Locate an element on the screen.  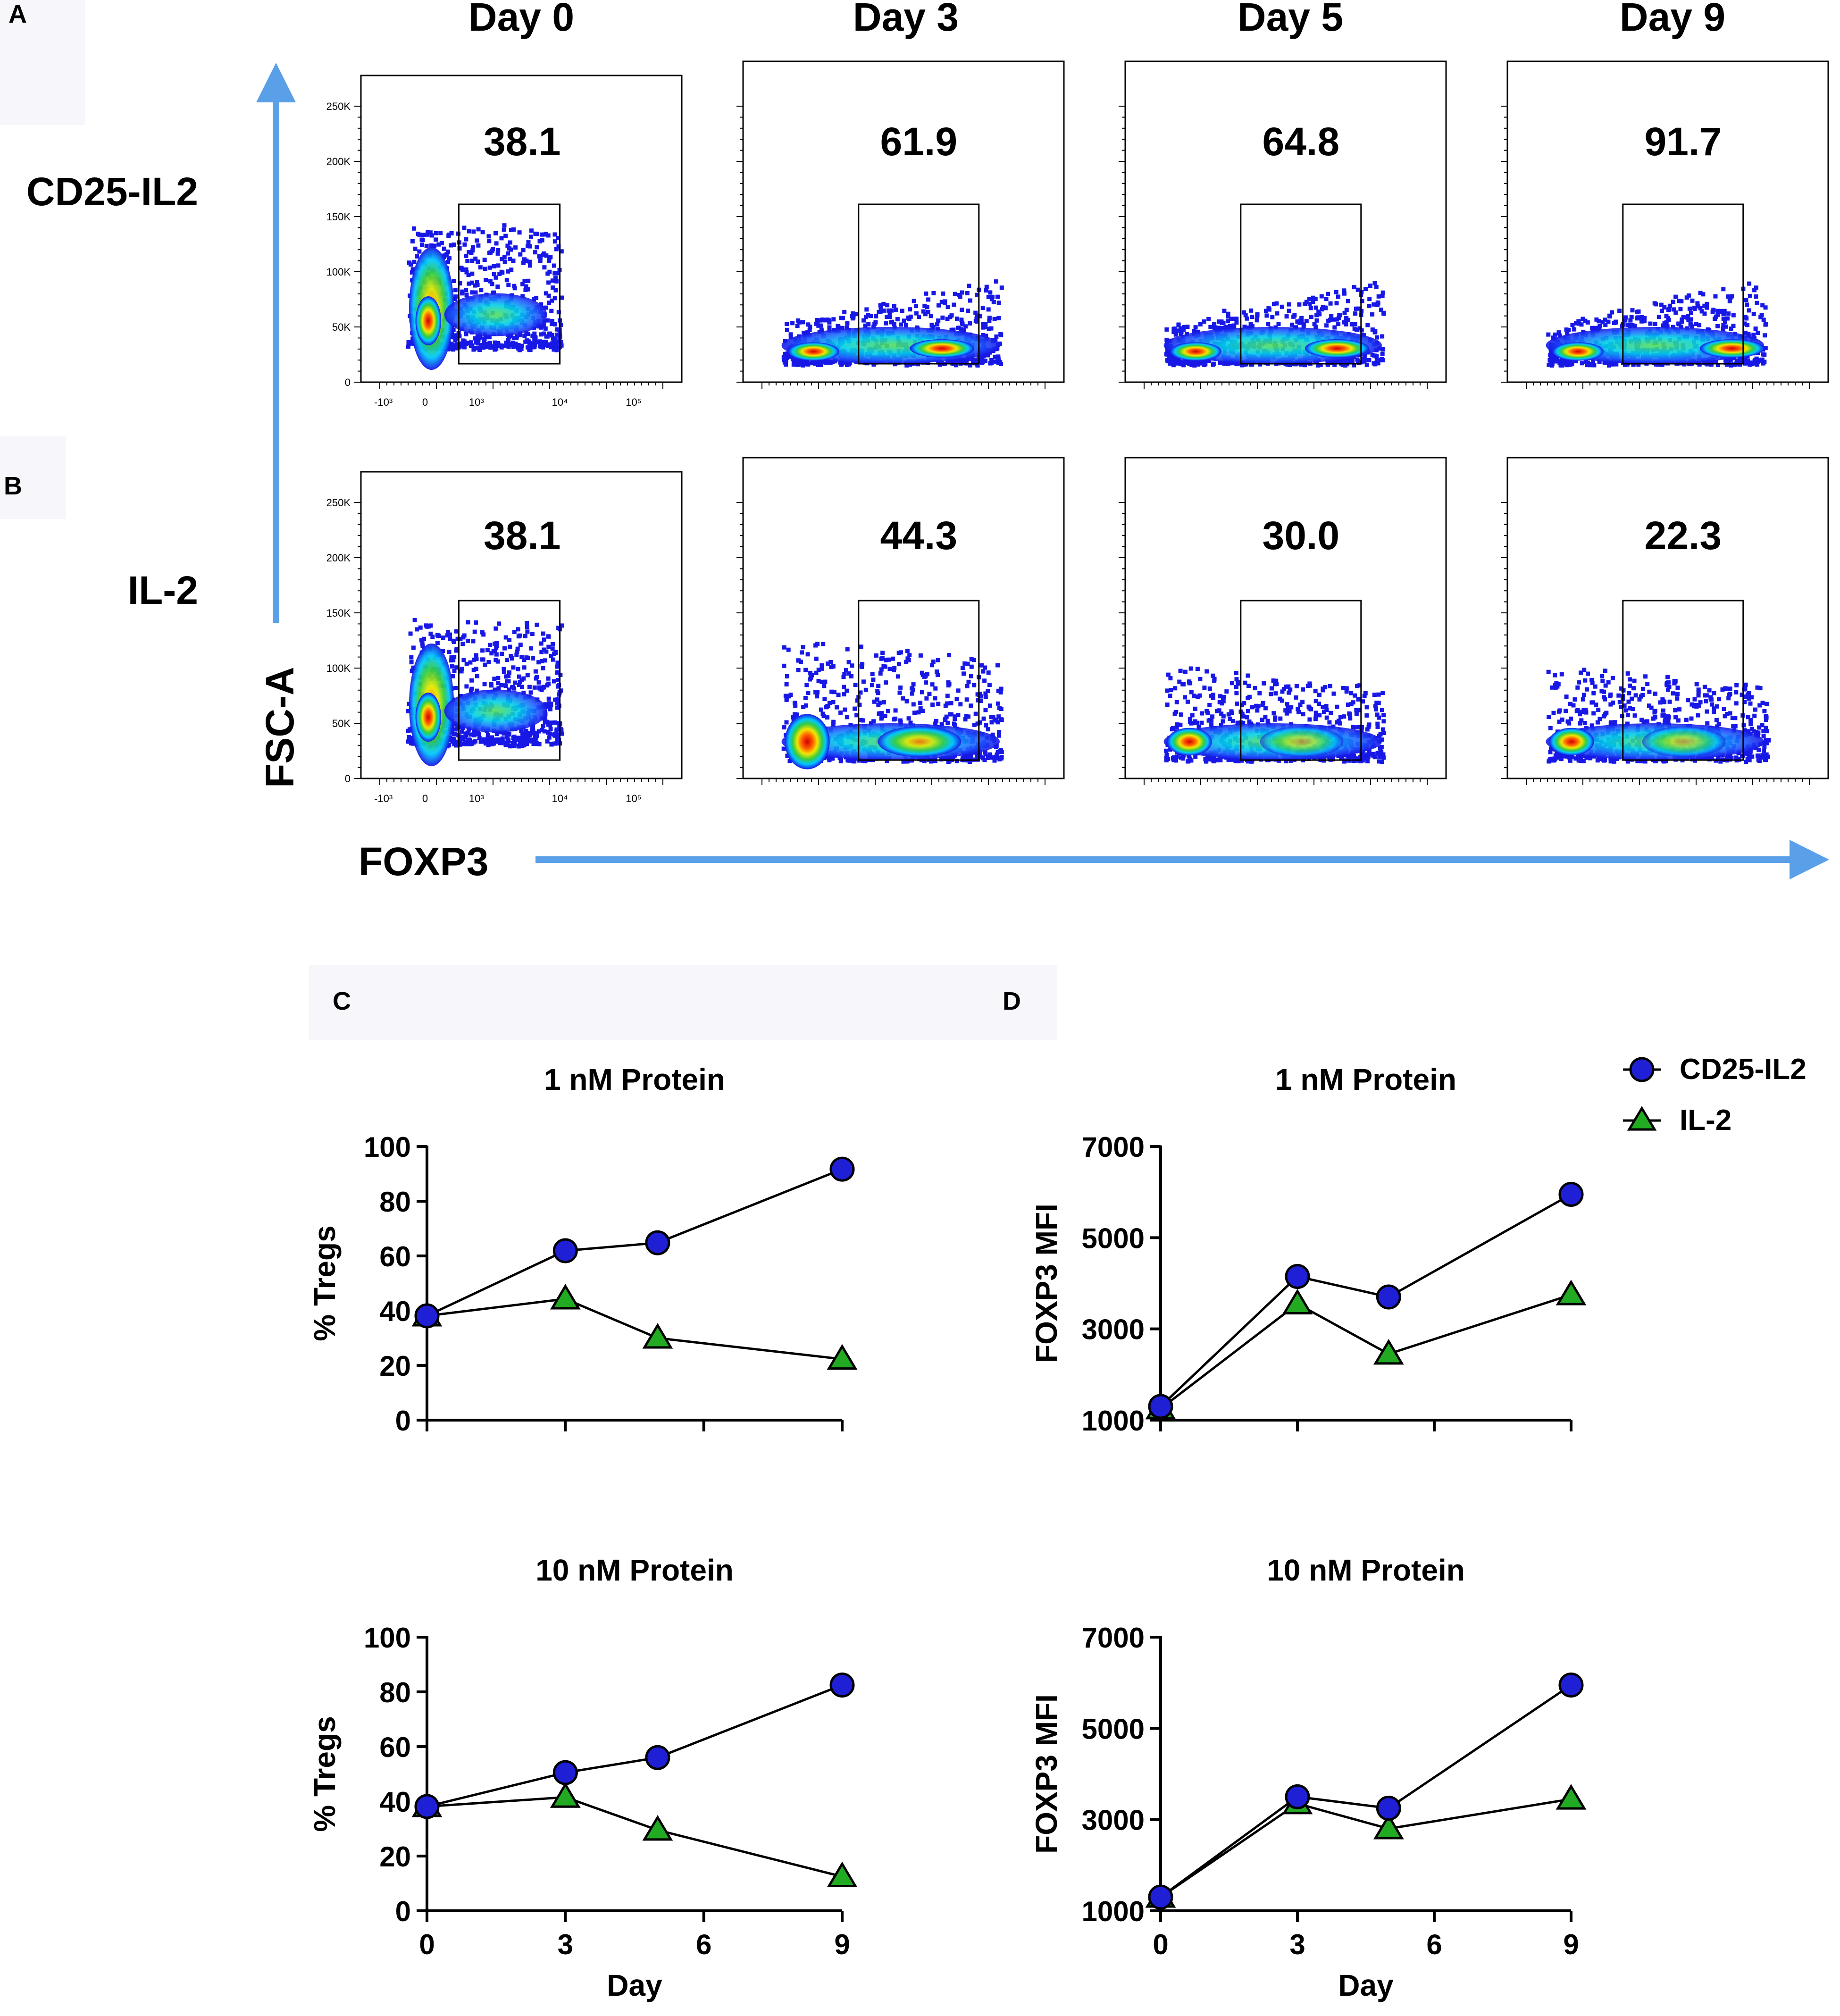
day-header-0: Day 0 is located at coordinates (521, 19).